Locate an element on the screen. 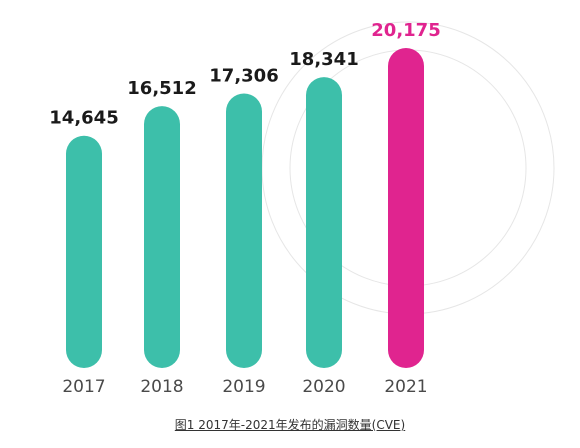 The image size is (580, 448). data-label-2018: 16,512 is located at coordinates (161, 88).